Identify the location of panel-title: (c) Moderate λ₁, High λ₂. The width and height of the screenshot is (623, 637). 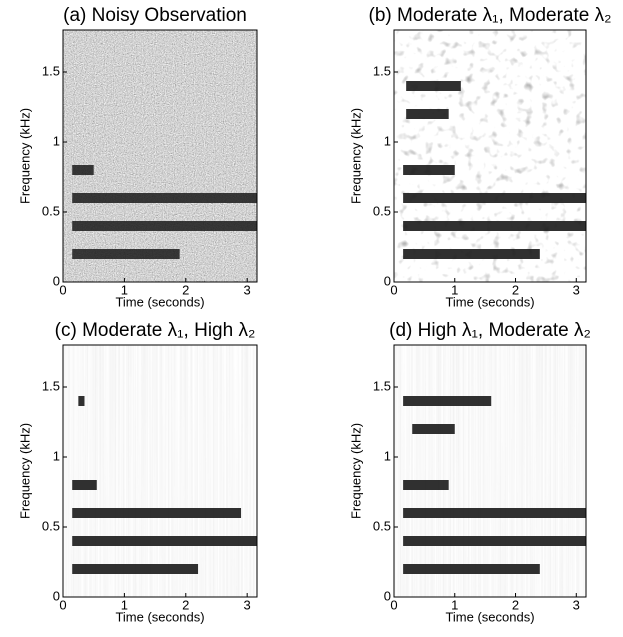
(155, 330).